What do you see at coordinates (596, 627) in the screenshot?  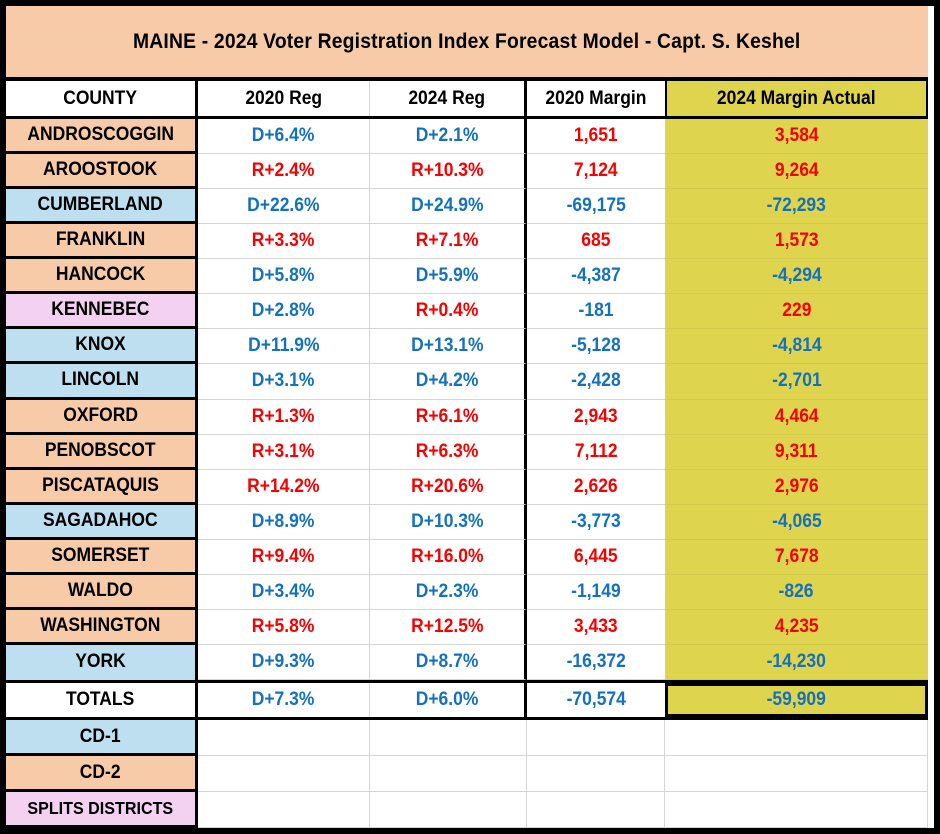 I see `margin-2020-cell: 3,433` at bounding box center [596, 627].